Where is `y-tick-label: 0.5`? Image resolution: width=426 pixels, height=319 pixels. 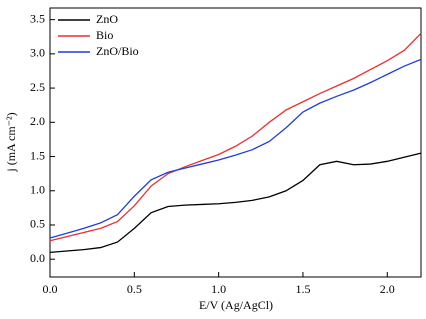
y-tick-label: 0.5 is located at coordinates (37, 224).